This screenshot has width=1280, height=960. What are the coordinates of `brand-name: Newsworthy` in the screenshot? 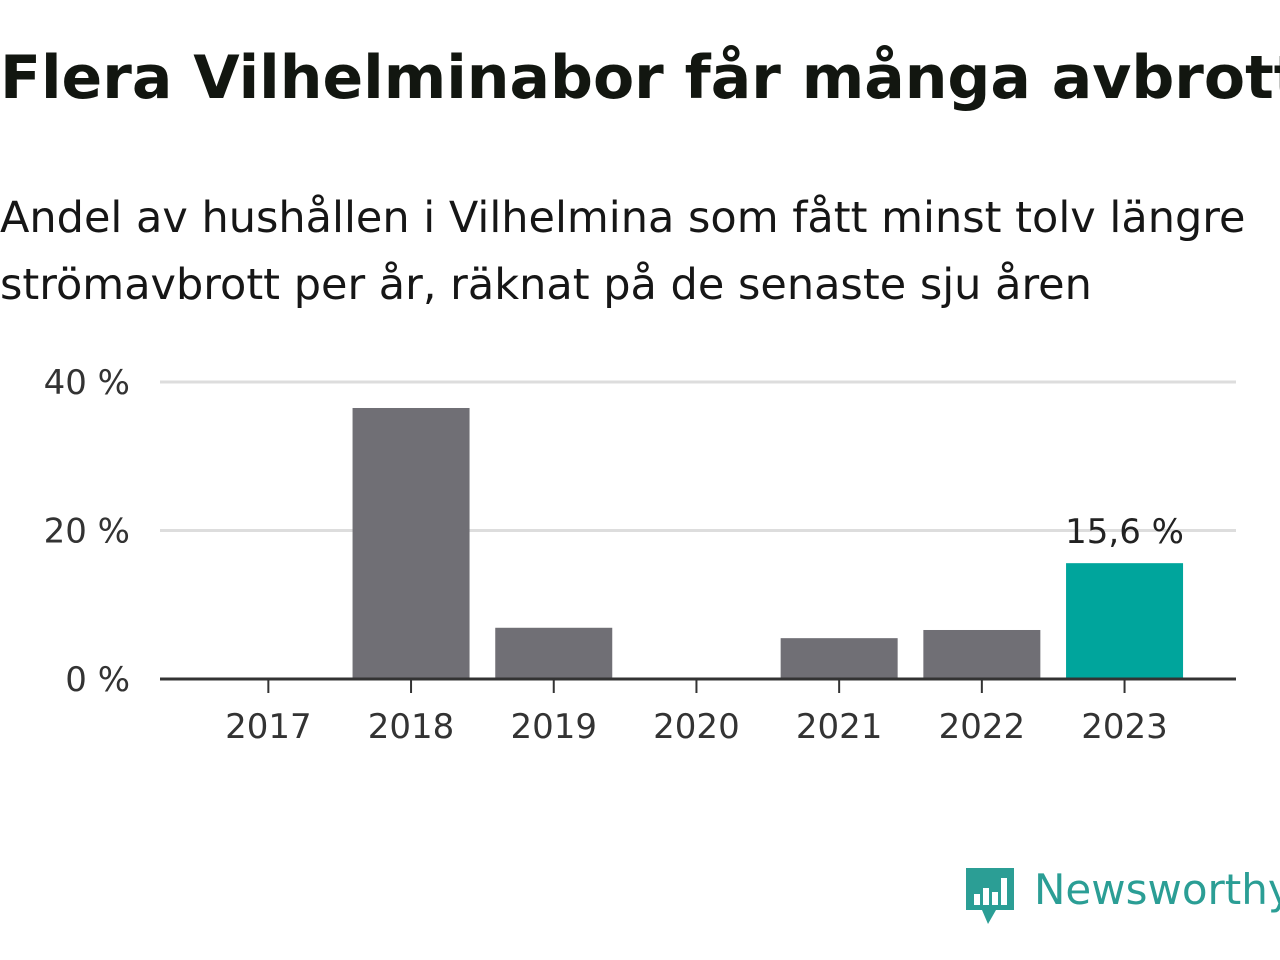 It's located at (1157, 889).